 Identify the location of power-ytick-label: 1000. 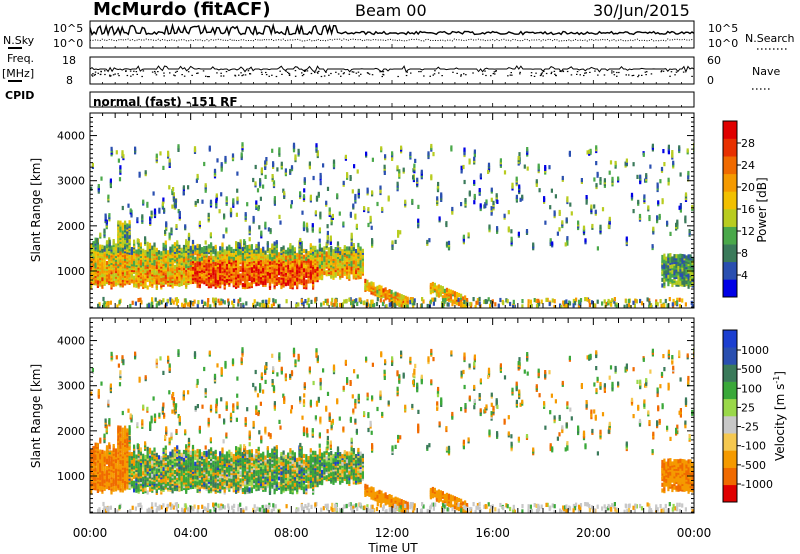
(71, 271).